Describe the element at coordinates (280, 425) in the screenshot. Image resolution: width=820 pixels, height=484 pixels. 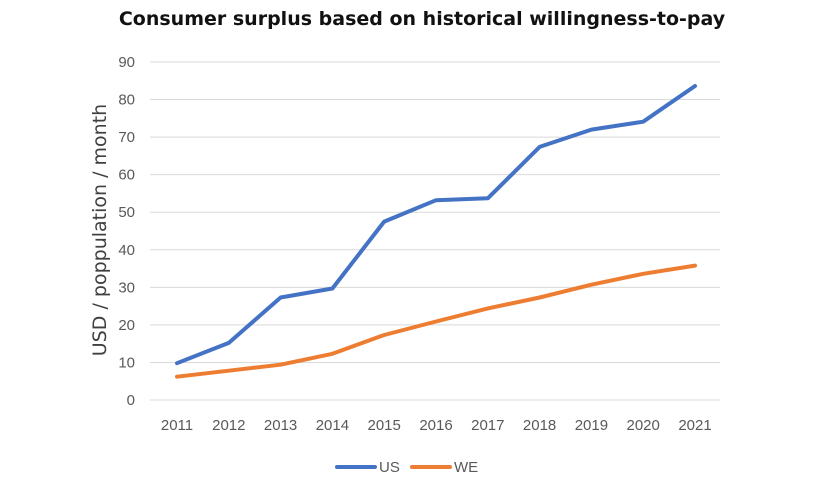
I see `x-tick-label: 2013` at that location.